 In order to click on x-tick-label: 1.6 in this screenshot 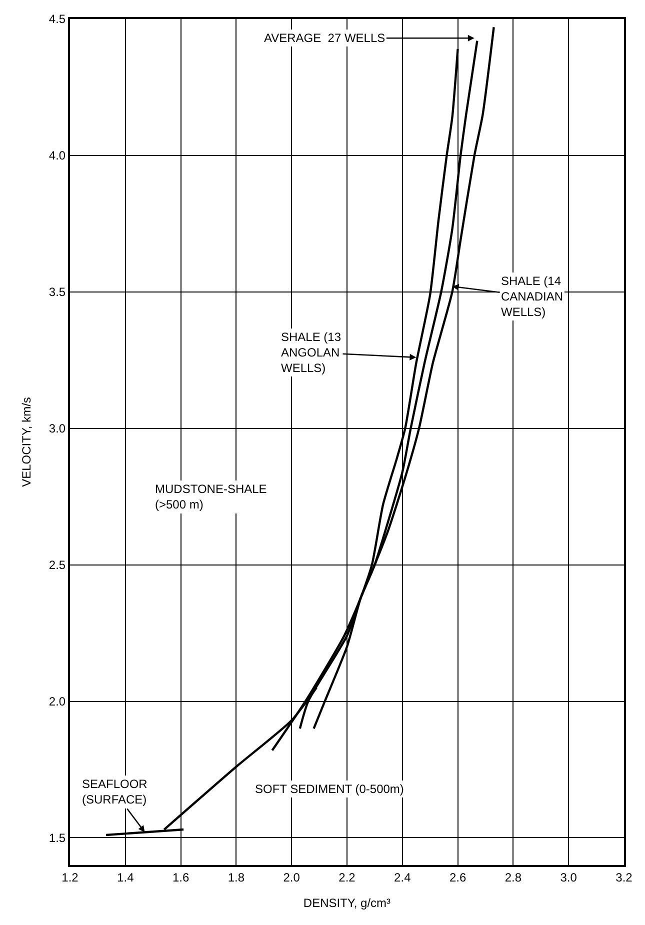, I will do `click(181, 877)`.